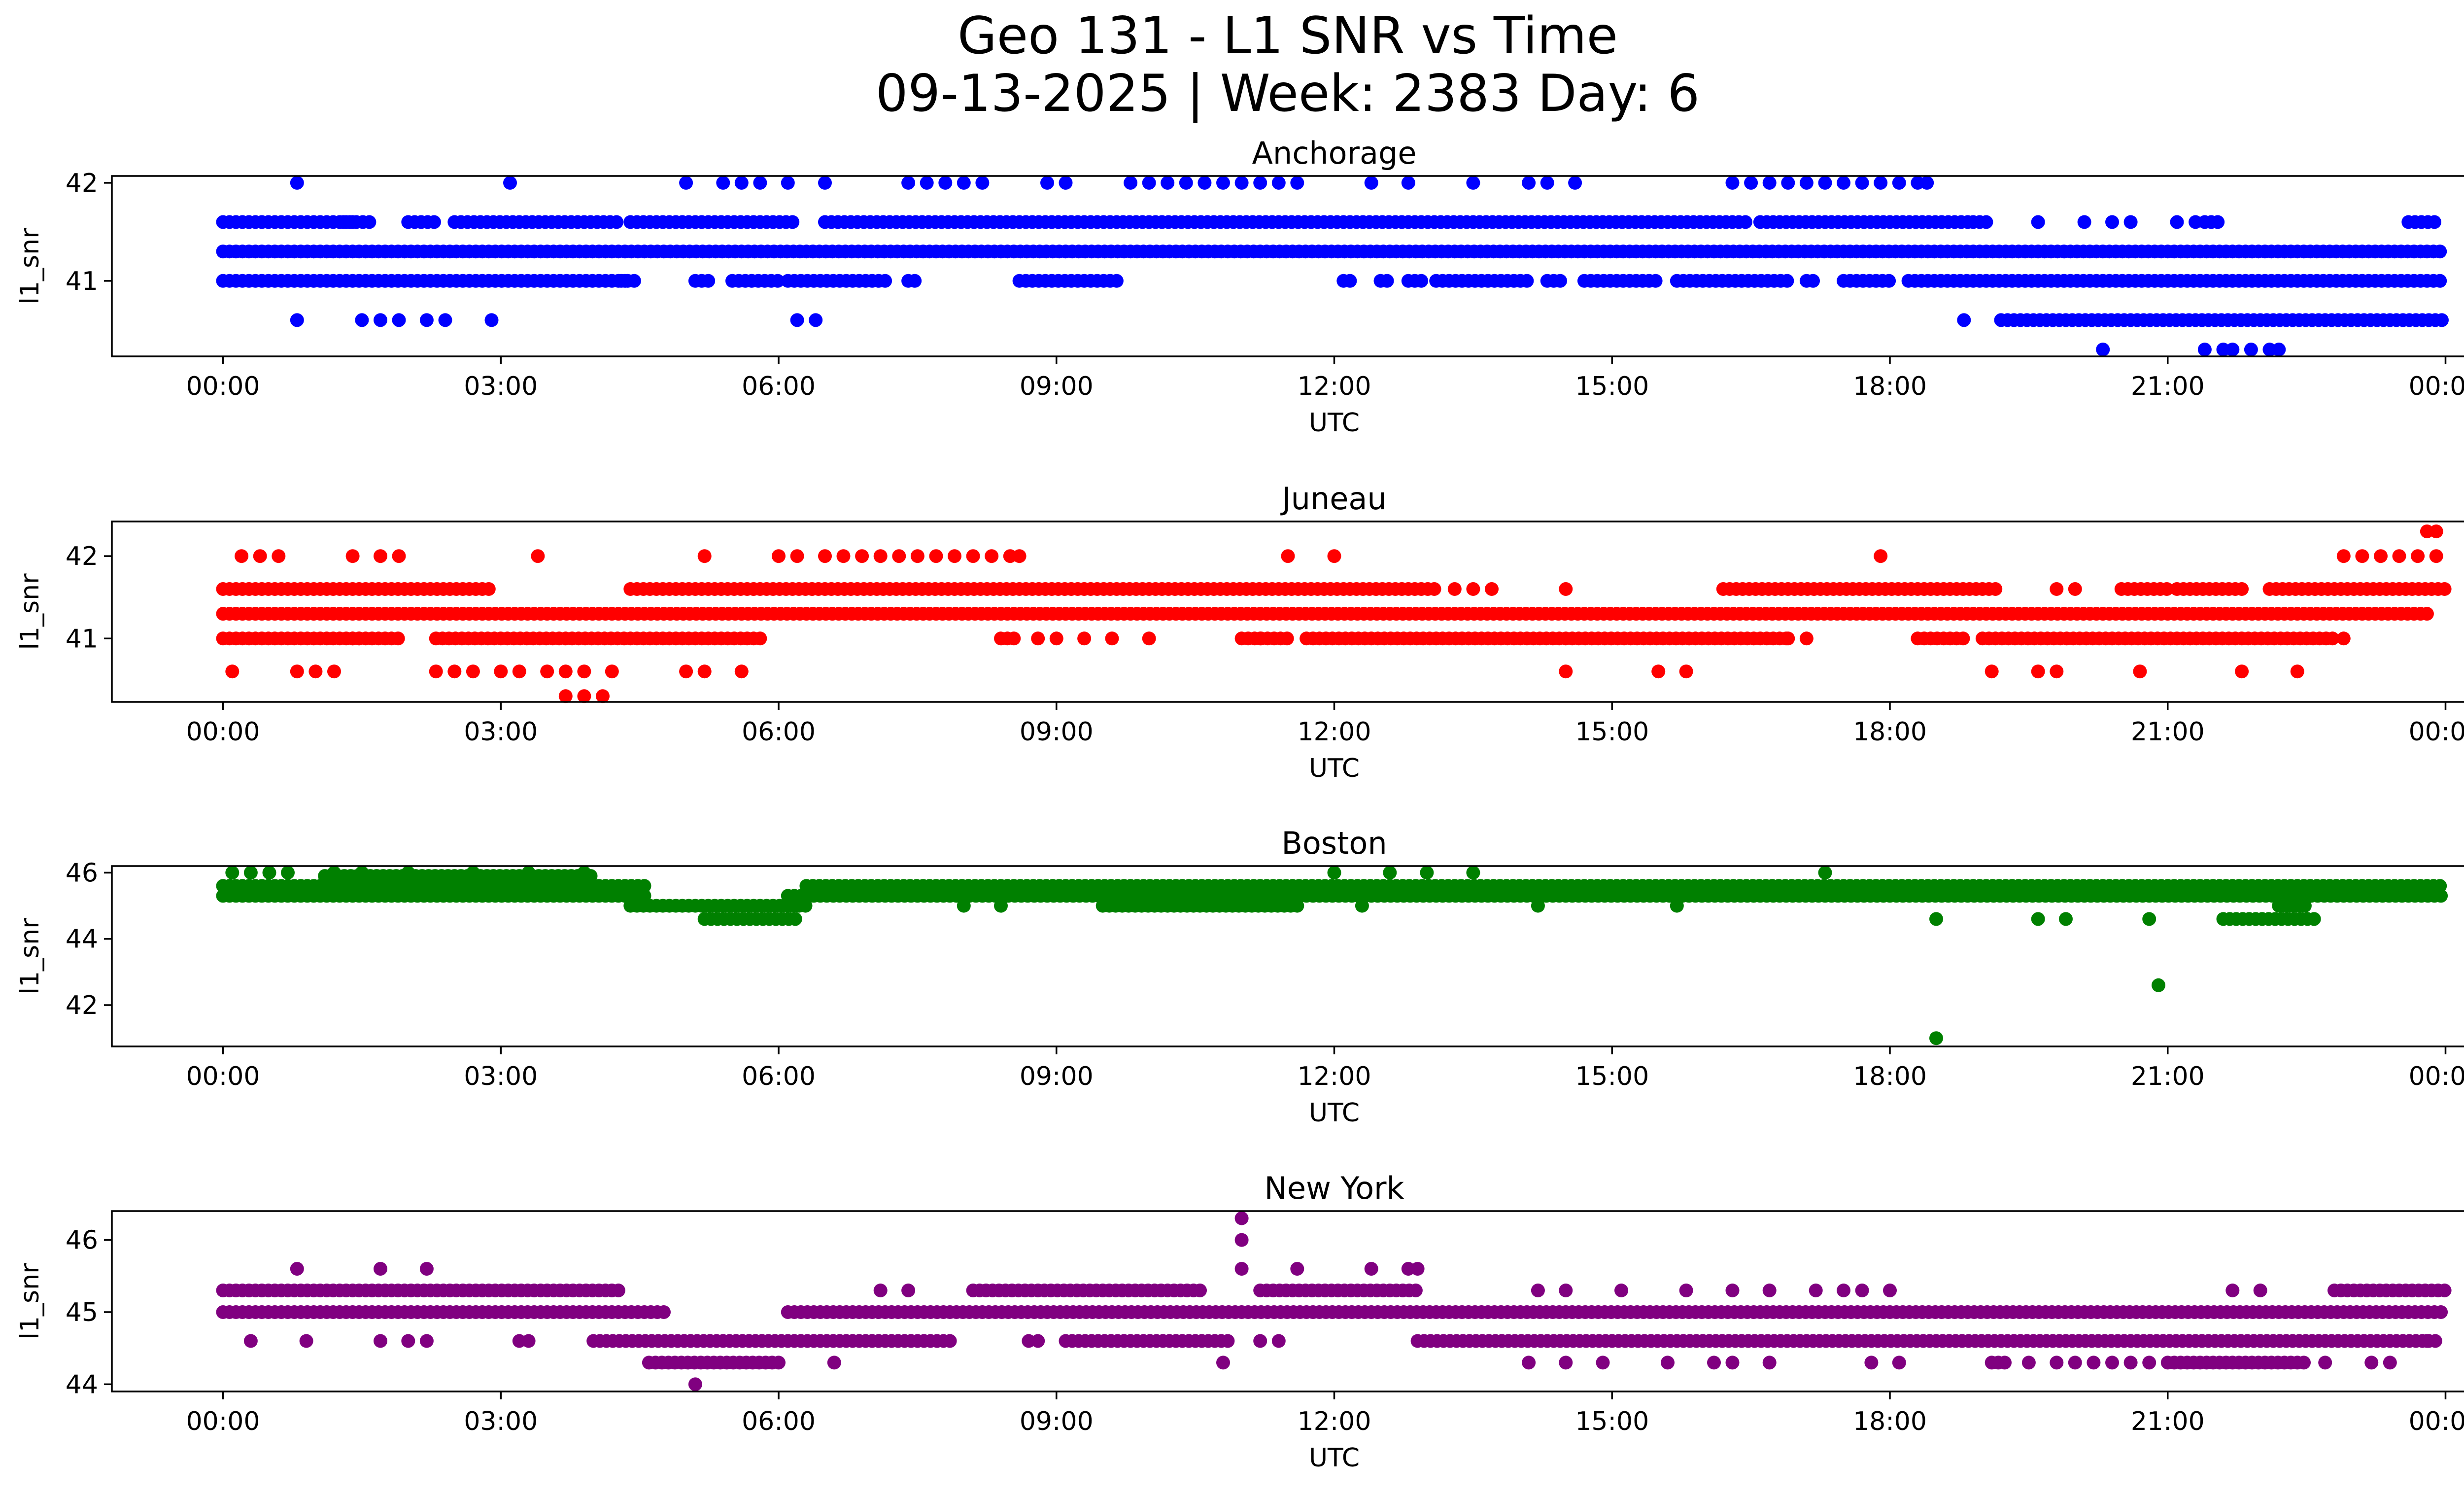 The image size is (2464, 1495). Describe the element at coordinates (779, 732) in the screenshot. I see `x-tick-label: 06:00` at that location.